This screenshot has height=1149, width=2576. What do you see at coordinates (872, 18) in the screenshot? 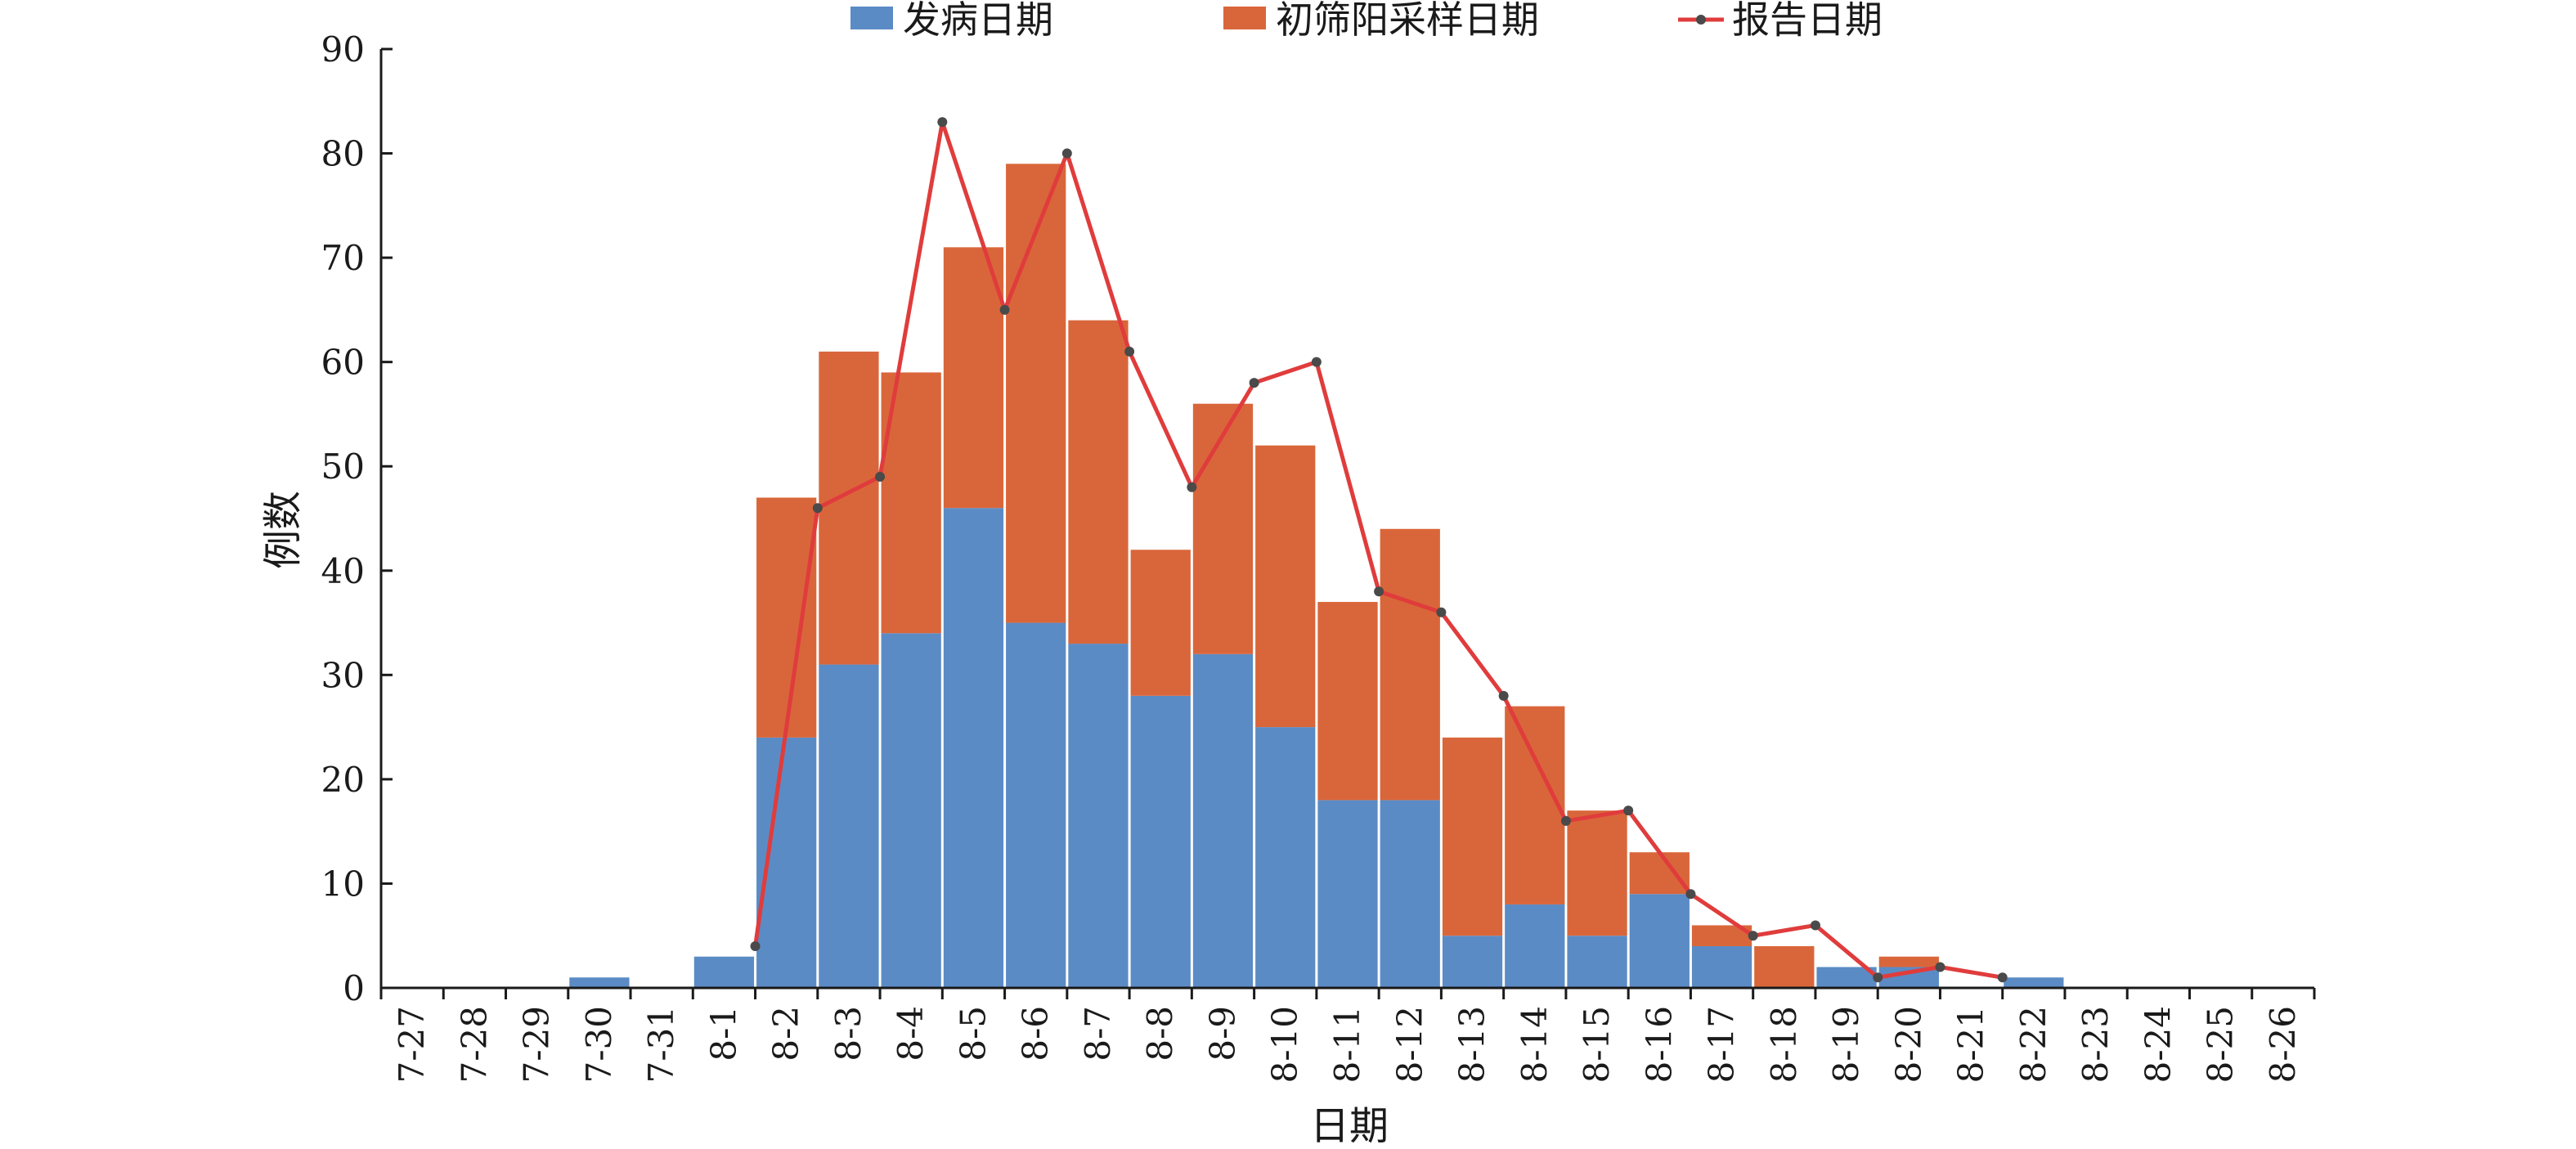
I see `legend-swatch-onset` at bounding box center [872, 18].